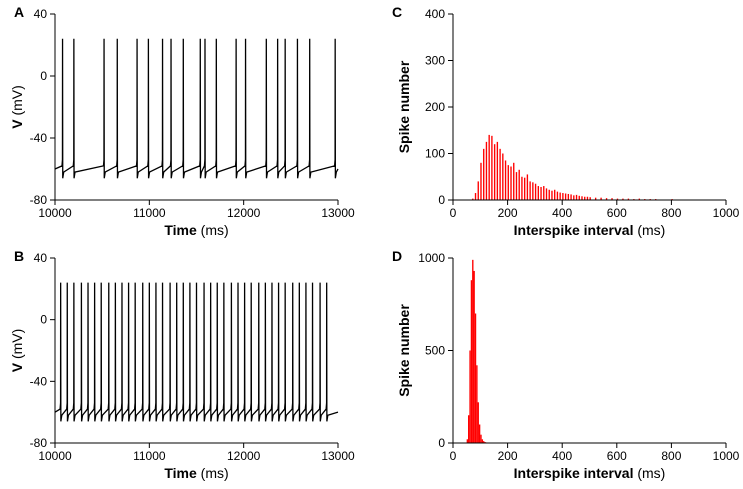 This screenshot has width=743, height=489. Describe the element at coordinates (453, 213) in the screenshot. I see `x-tick-label-c: 0` at that location.